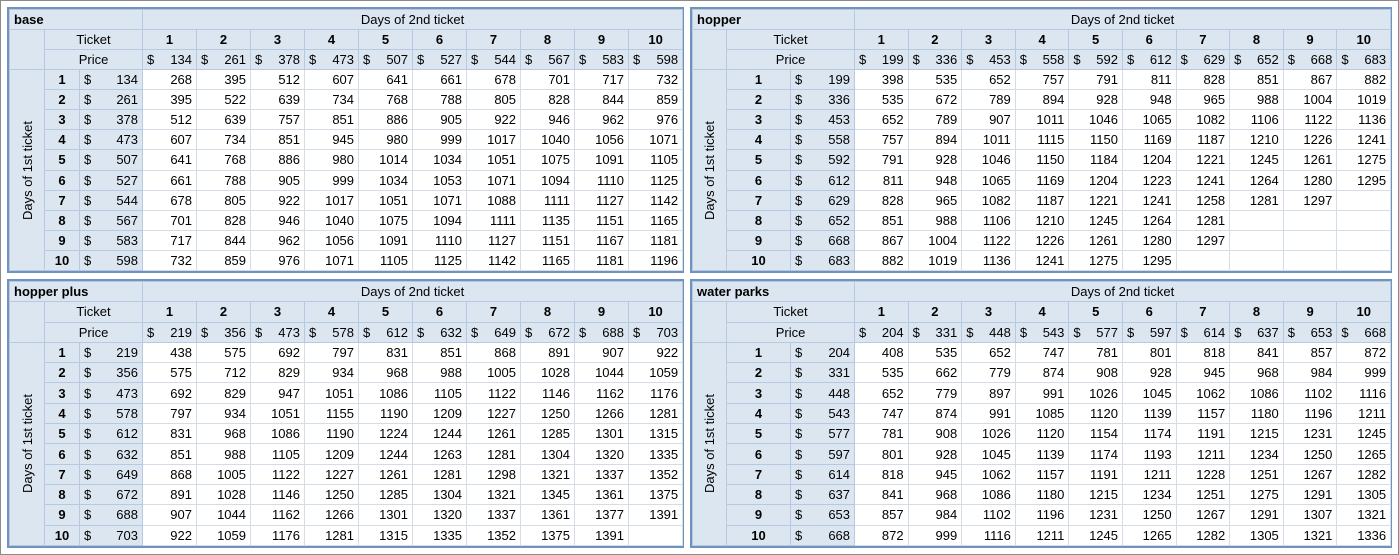 Image resolution: width=1399 pixels, height=555 pixels. What do you see at coordinates (1095, 260) in the screenshot?
I see `total-value: 1275` at bounding box center [1095, 260].